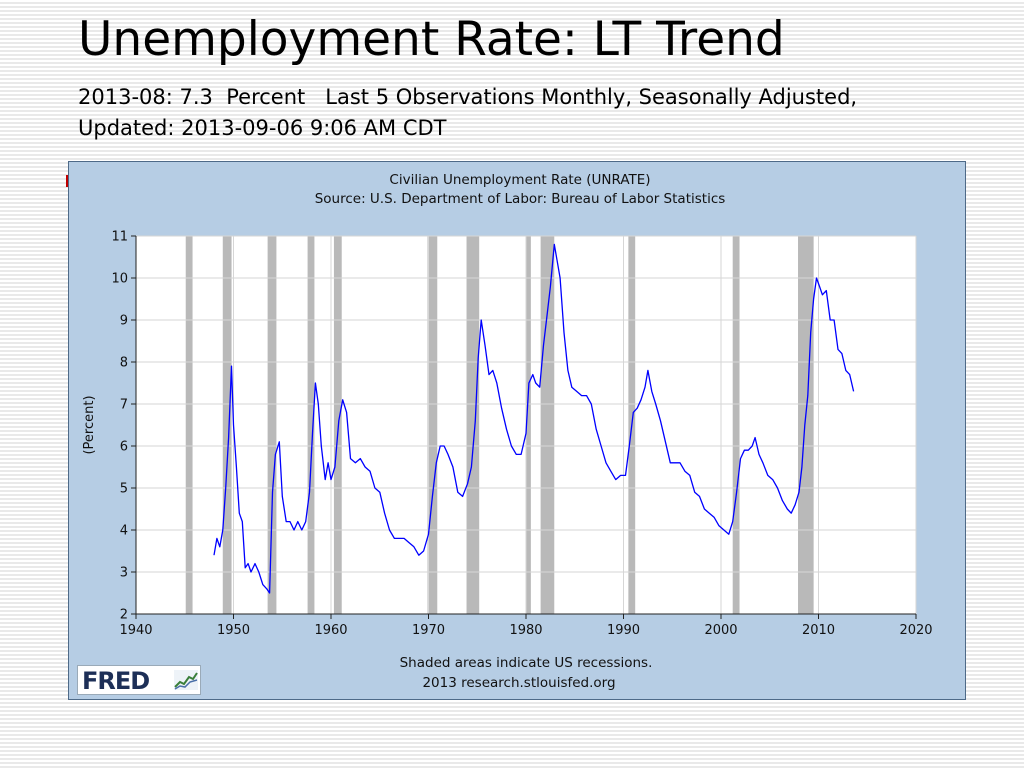 This screenshot has width=1024, height=768. Describe the element at coordinates (526, 663) in the screenshot. I see `recession-note: Shaded areas indicate US recessions.` at that location.